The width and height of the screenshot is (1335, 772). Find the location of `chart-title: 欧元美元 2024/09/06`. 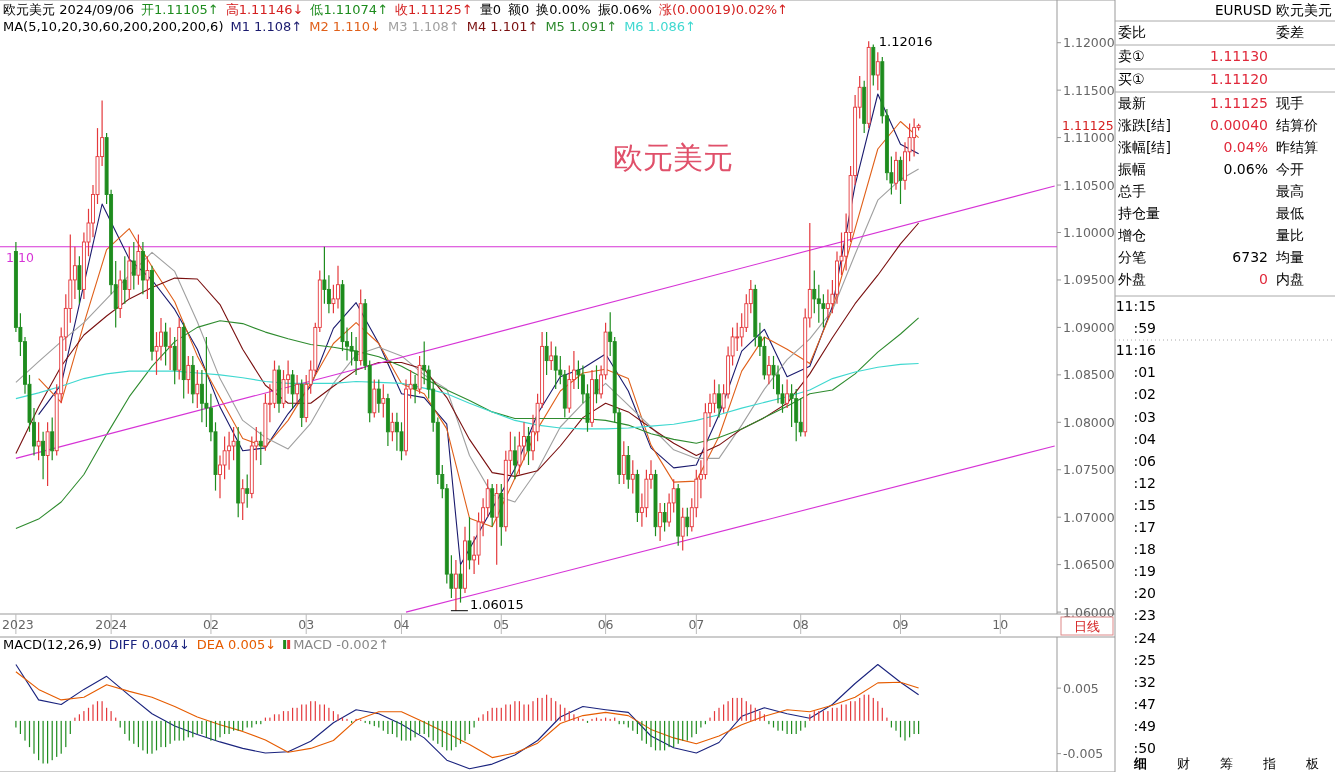

chart-title: 欧元美元 2024/09/06 is located at coordinates (69, 9).